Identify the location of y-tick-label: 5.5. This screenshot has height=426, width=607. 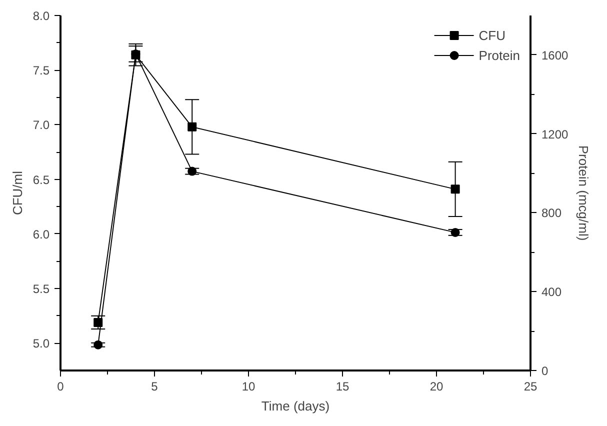
(41, 289).